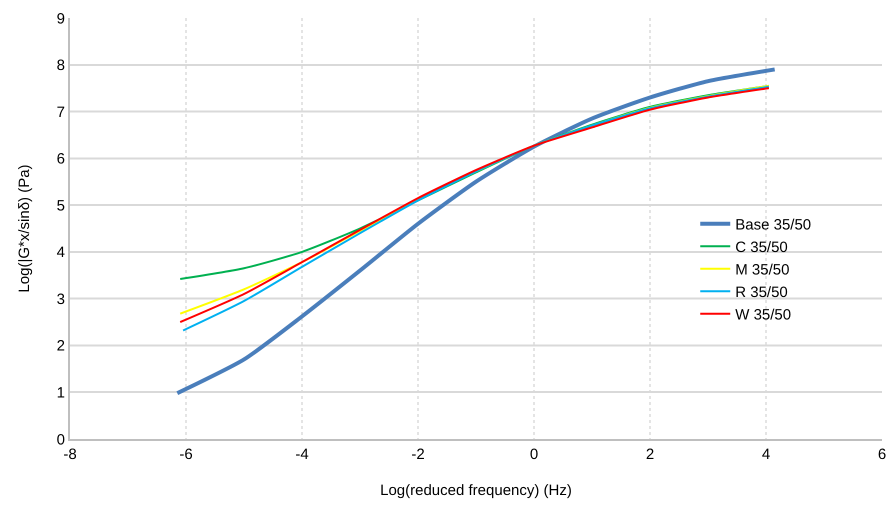 The image size is (896, 509). What do you see at coordinates (60, 393) in the screenshot?
I see `y-tick-label: 1` at bounding box center [60, 393].